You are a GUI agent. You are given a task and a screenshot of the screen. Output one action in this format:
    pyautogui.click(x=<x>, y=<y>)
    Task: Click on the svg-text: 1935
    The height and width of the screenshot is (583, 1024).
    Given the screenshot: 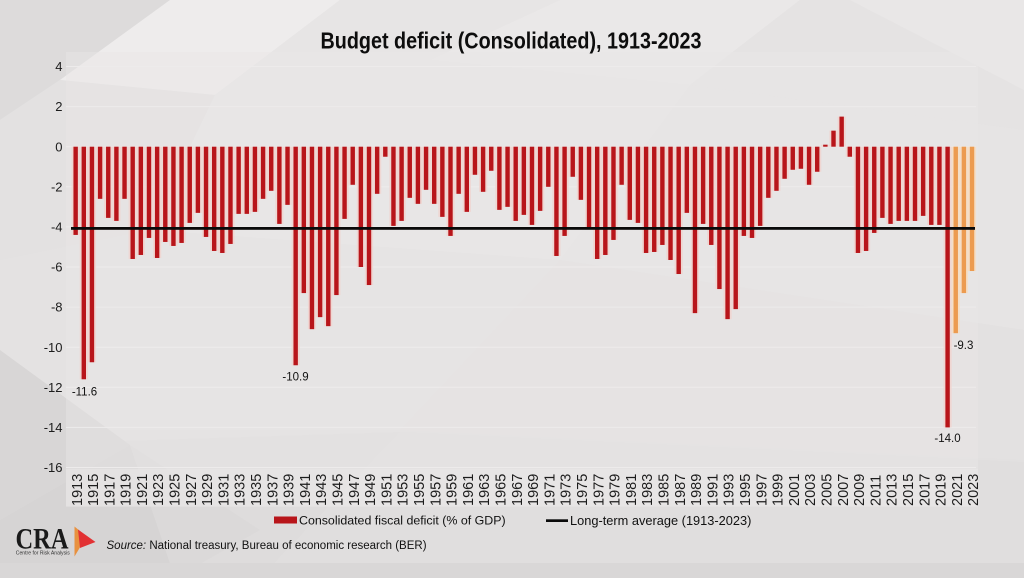 What is the action you would take?
    pyautogui.click(x=257, y=490)
    